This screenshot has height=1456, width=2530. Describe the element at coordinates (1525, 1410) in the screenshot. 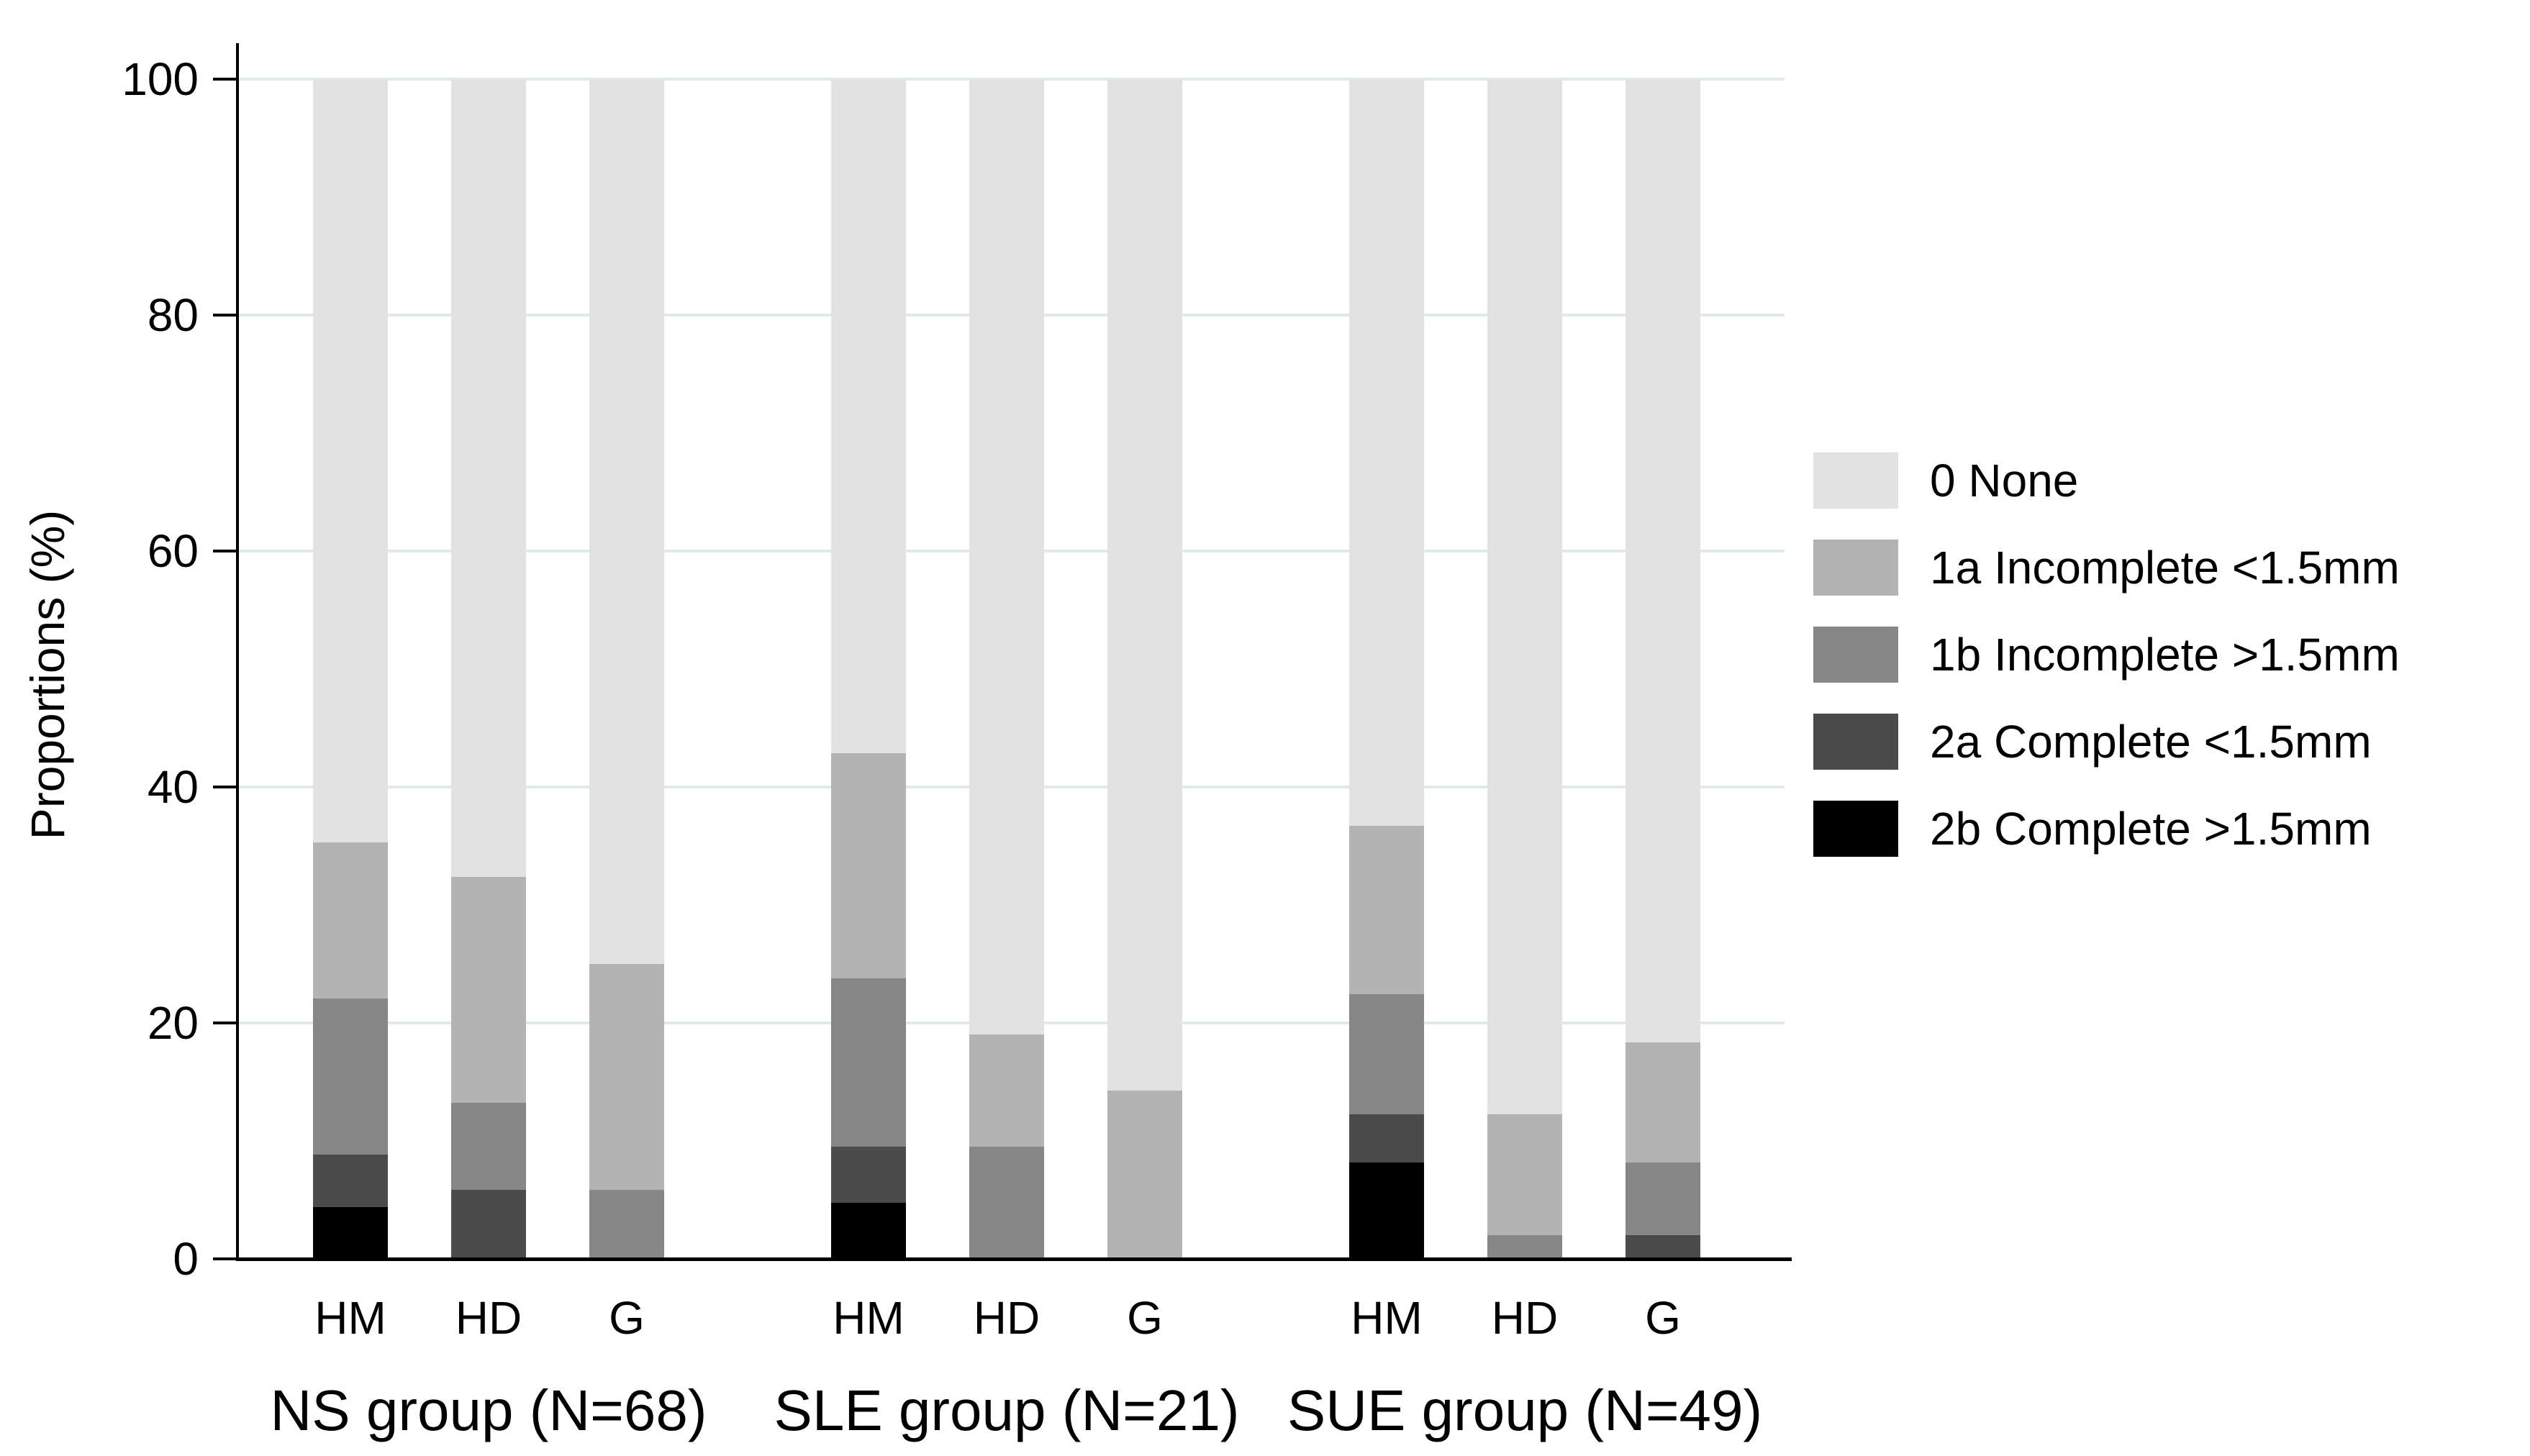

I see `group-label-sue: SUE group (N=49)` at that location.